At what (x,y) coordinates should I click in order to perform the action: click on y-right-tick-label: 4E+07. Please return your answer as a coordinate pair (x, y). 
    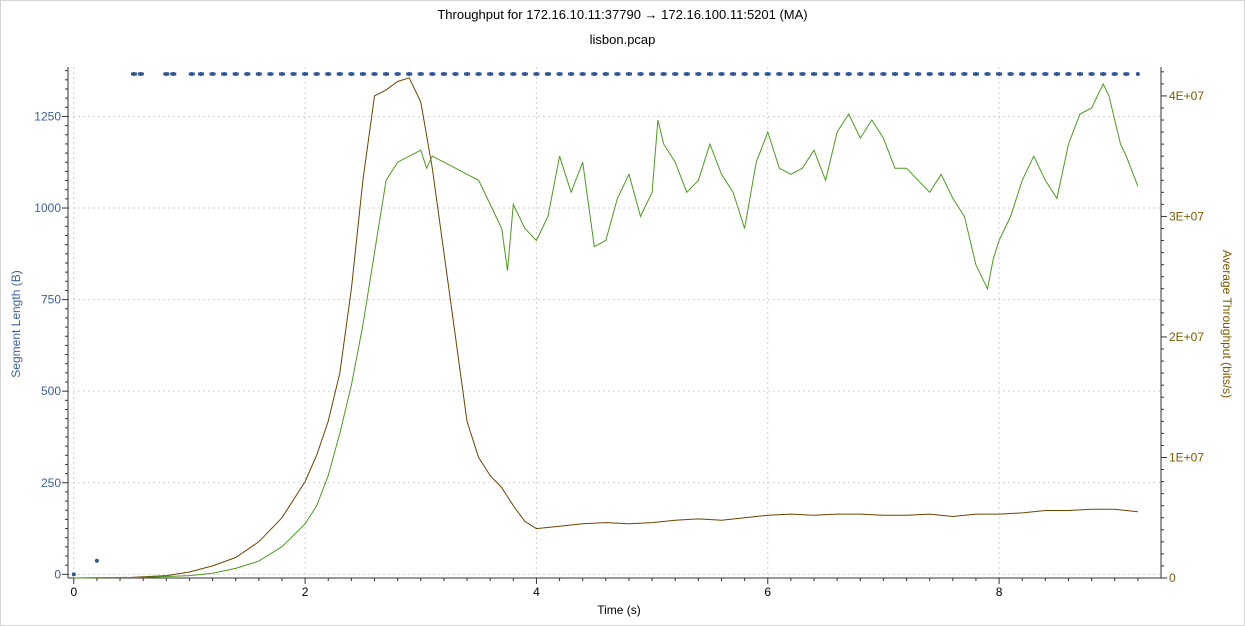
    Looking at the image, I should click on (1186, 96).